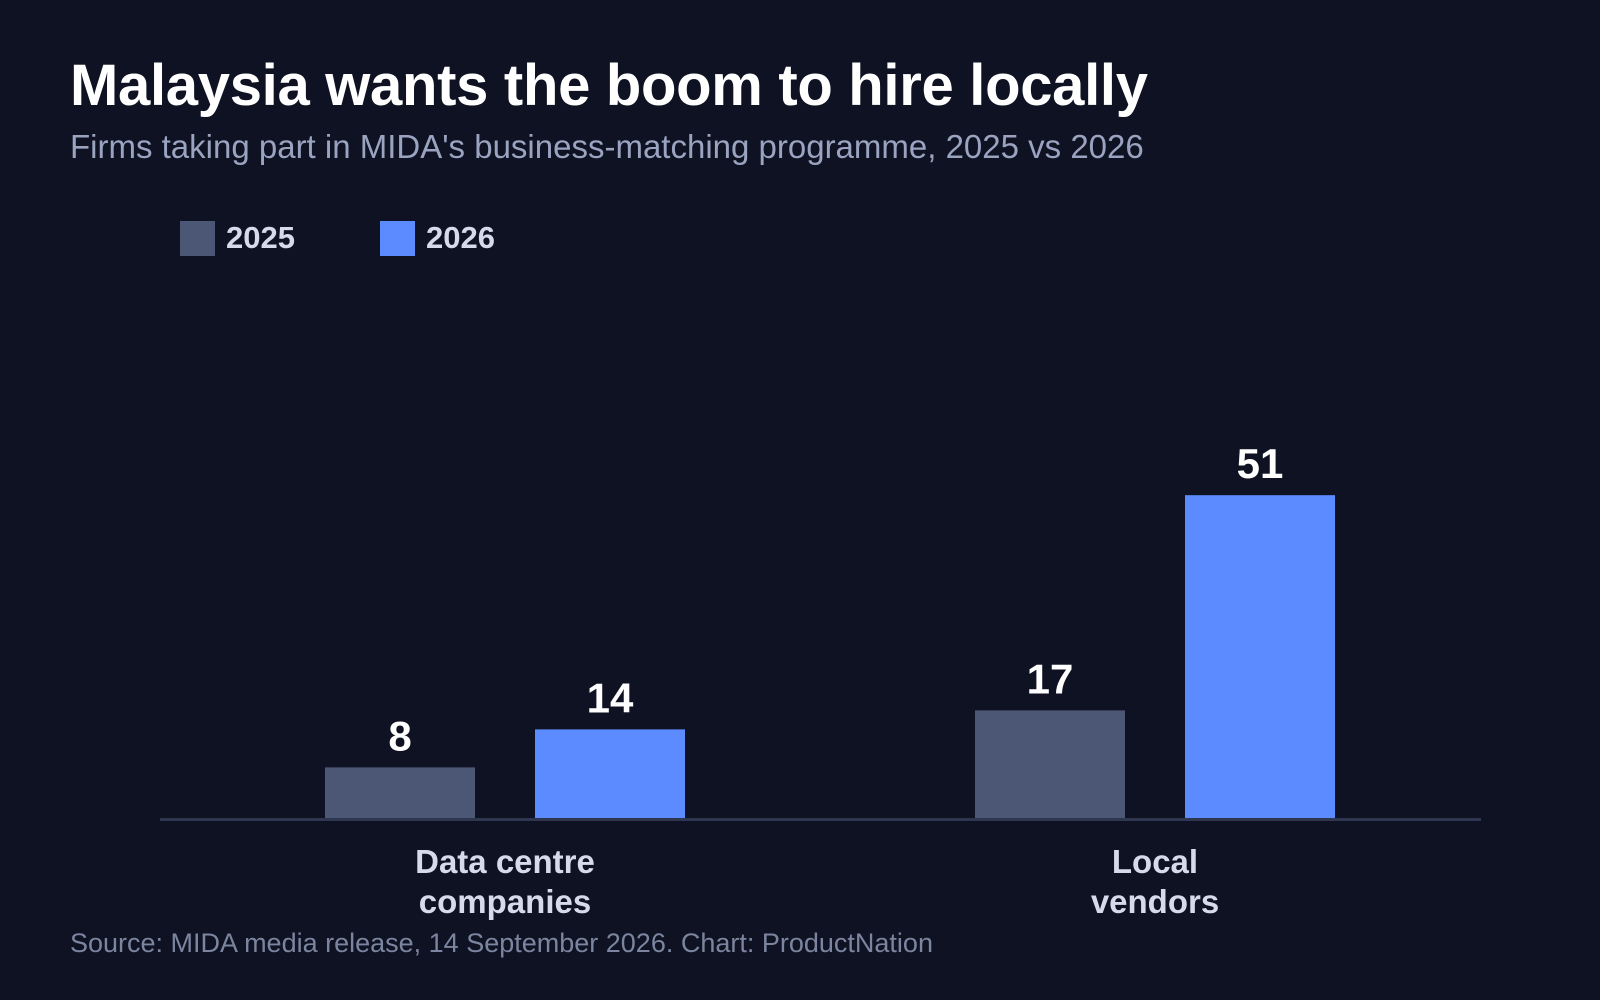 The image size is (1600, 1000). I want to click on legend-swatch-2025, so click(197, 238).